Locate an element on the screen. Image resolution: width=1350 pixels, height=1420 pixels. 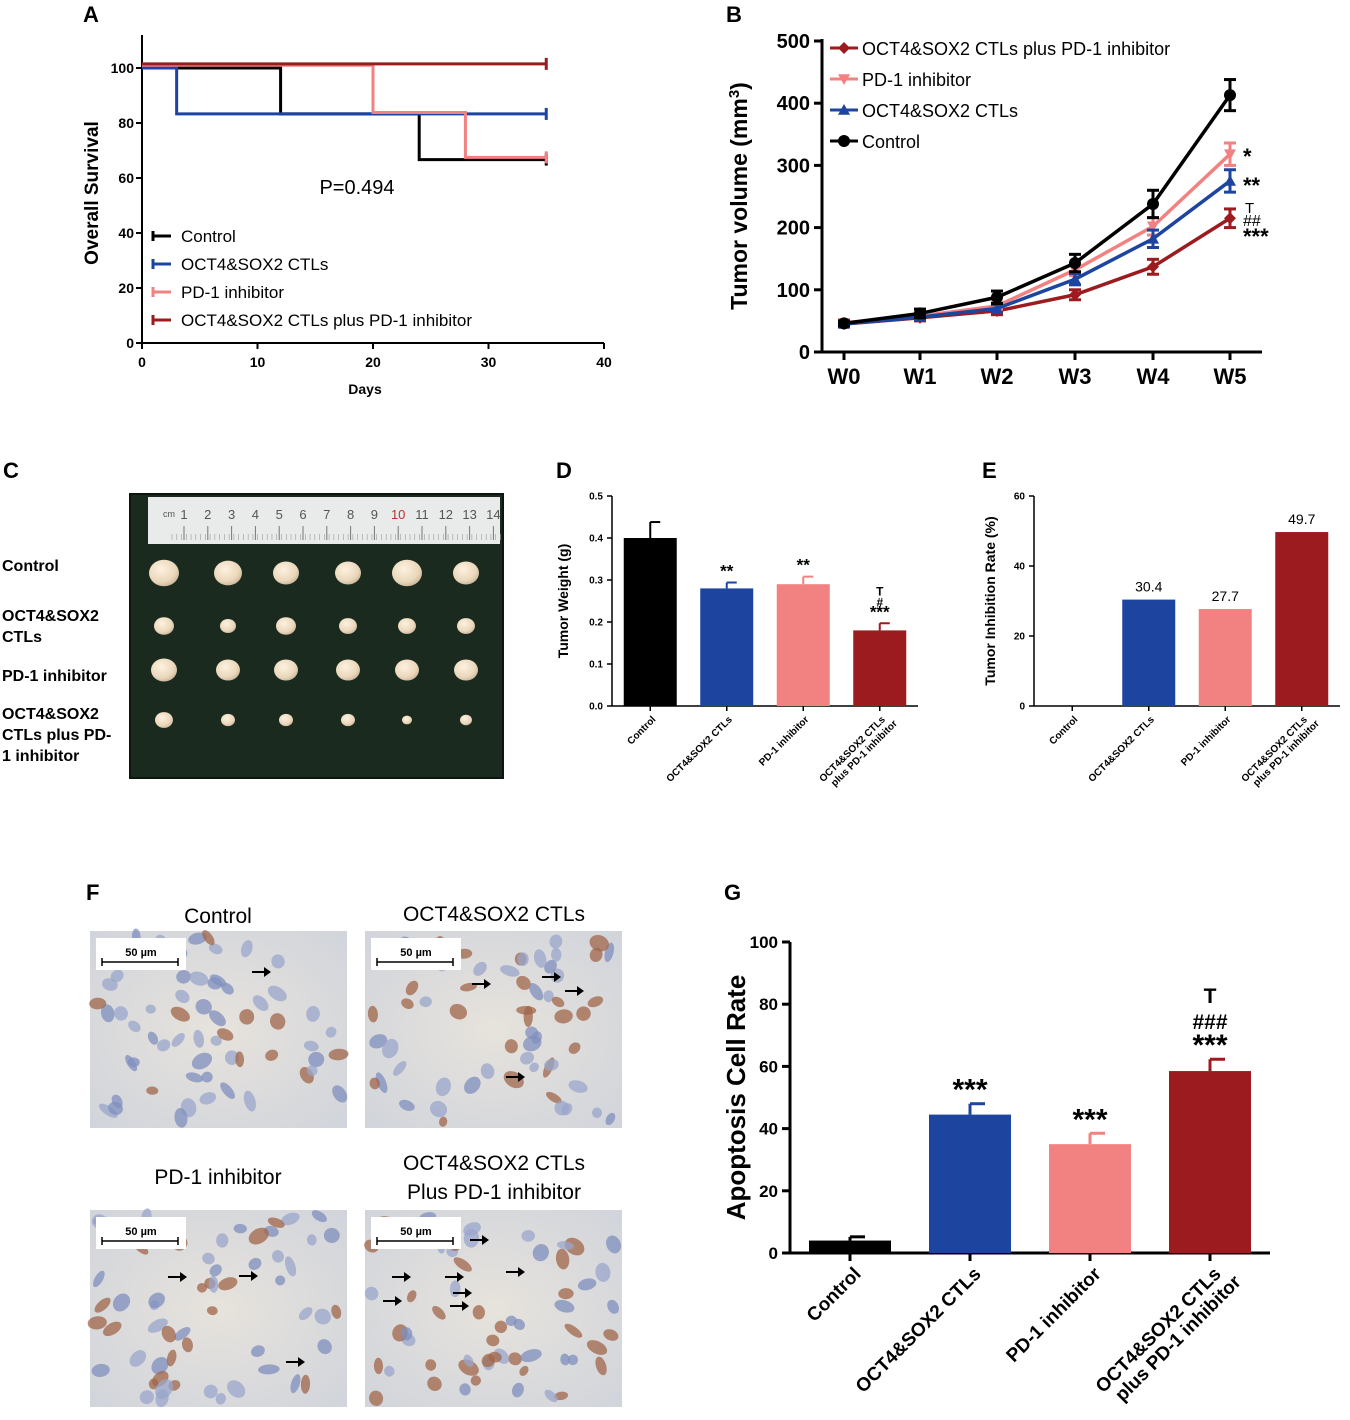
y-axis-label: Apoptosis Cell Rate is located at coordinates (736, 1098).